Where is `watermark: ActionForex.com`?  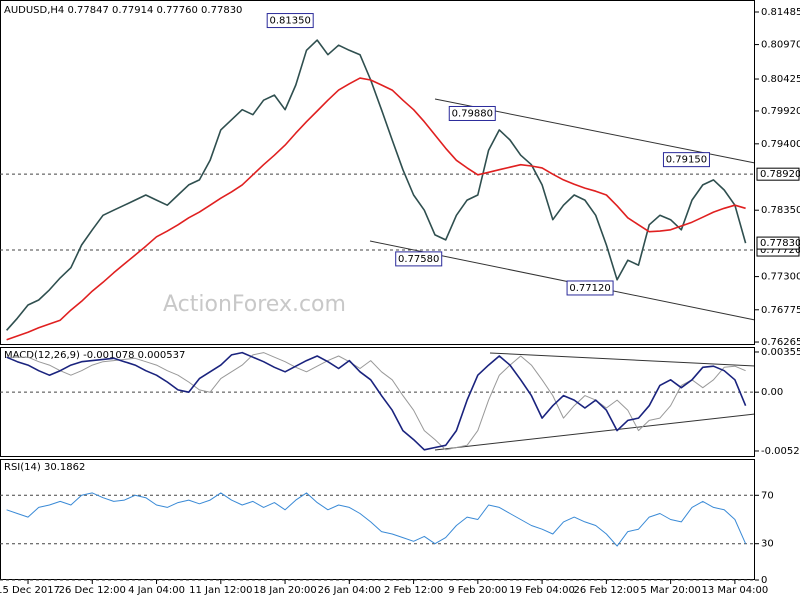
watermark: ActionForex.com is located at coordinates (254, 304).